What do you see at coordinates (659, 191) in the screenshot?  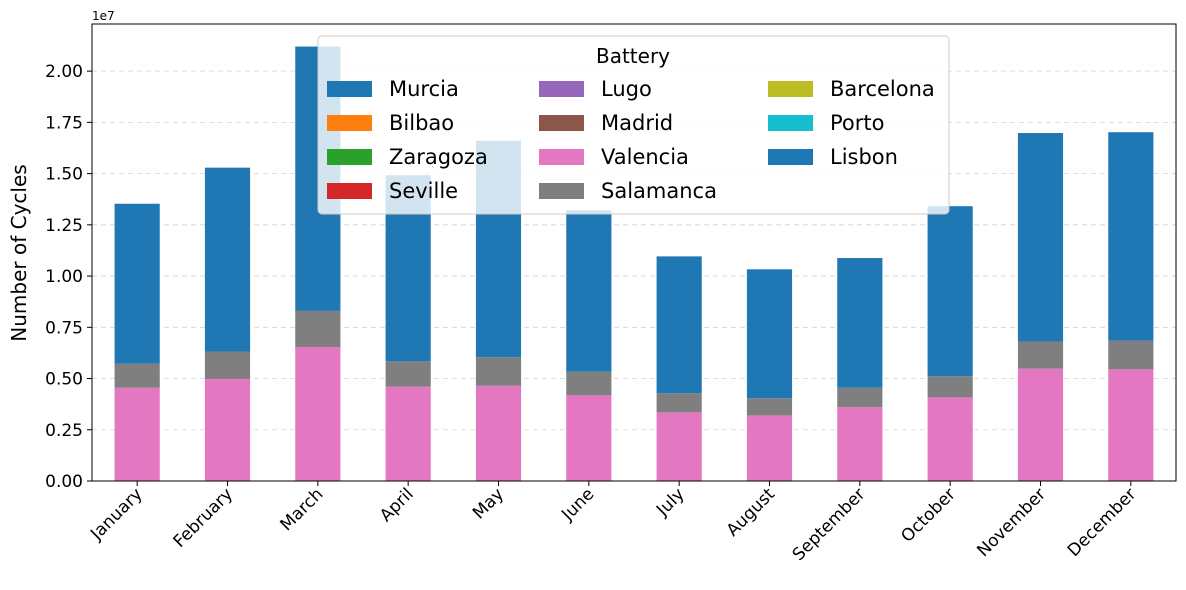 I see `legend-label: Salamanca` at bounding box center [659, 191].